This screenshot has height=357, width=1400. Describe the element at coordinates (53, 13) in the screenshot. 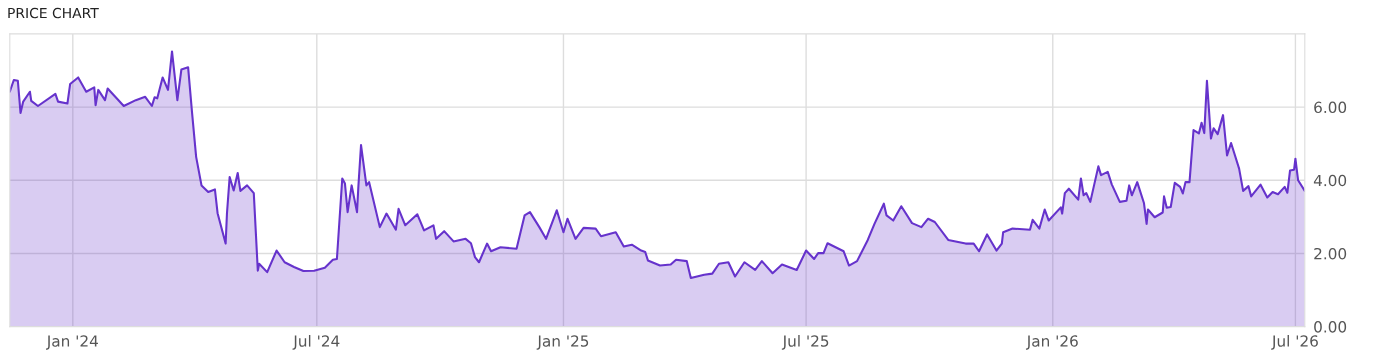

I see `chart-title: PRICE CHART` at that location.